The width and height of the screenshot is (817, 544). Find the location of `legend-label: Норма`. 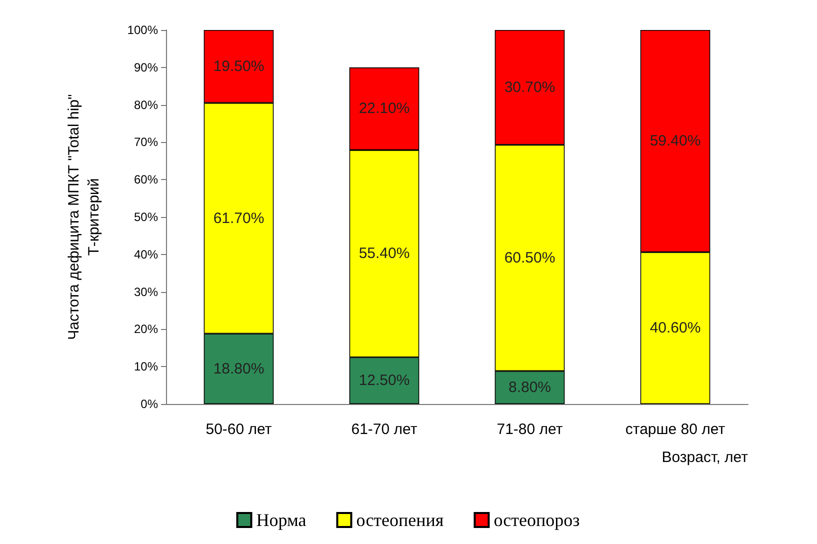

legend-label: Норма is located at coordinates (281, 520).